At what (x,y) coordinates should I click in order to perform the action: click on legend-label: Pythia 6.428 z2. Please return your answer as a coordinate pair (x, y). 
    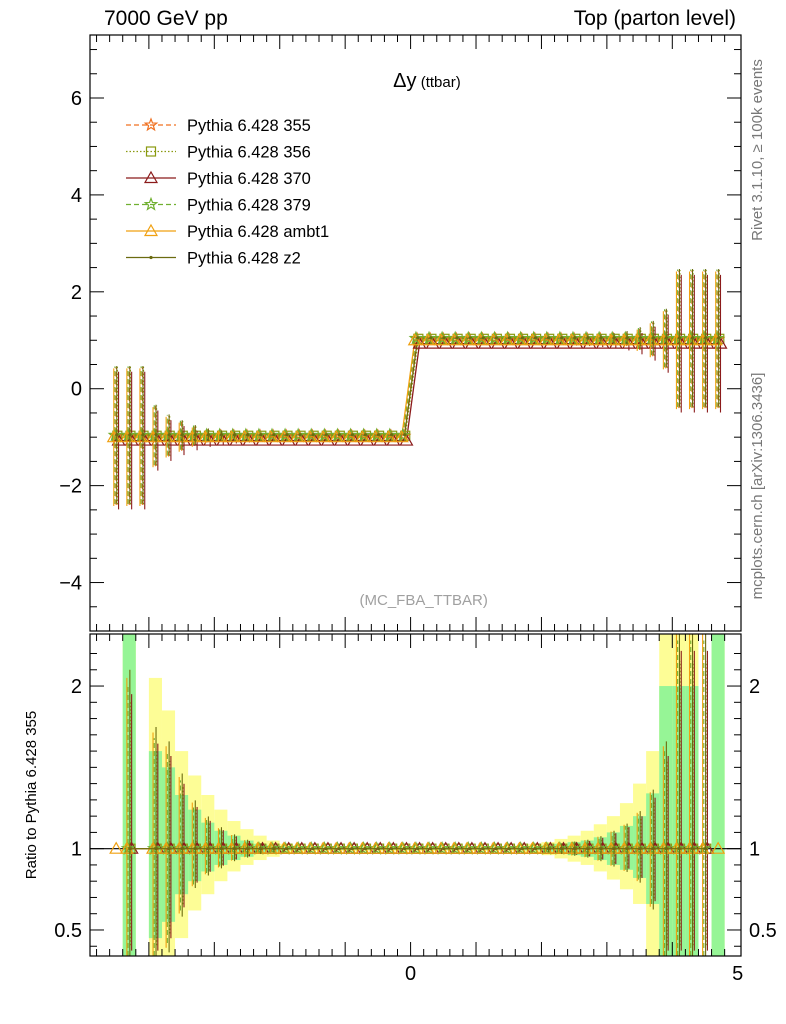
    Looking at the image, I should click on (244, 259).